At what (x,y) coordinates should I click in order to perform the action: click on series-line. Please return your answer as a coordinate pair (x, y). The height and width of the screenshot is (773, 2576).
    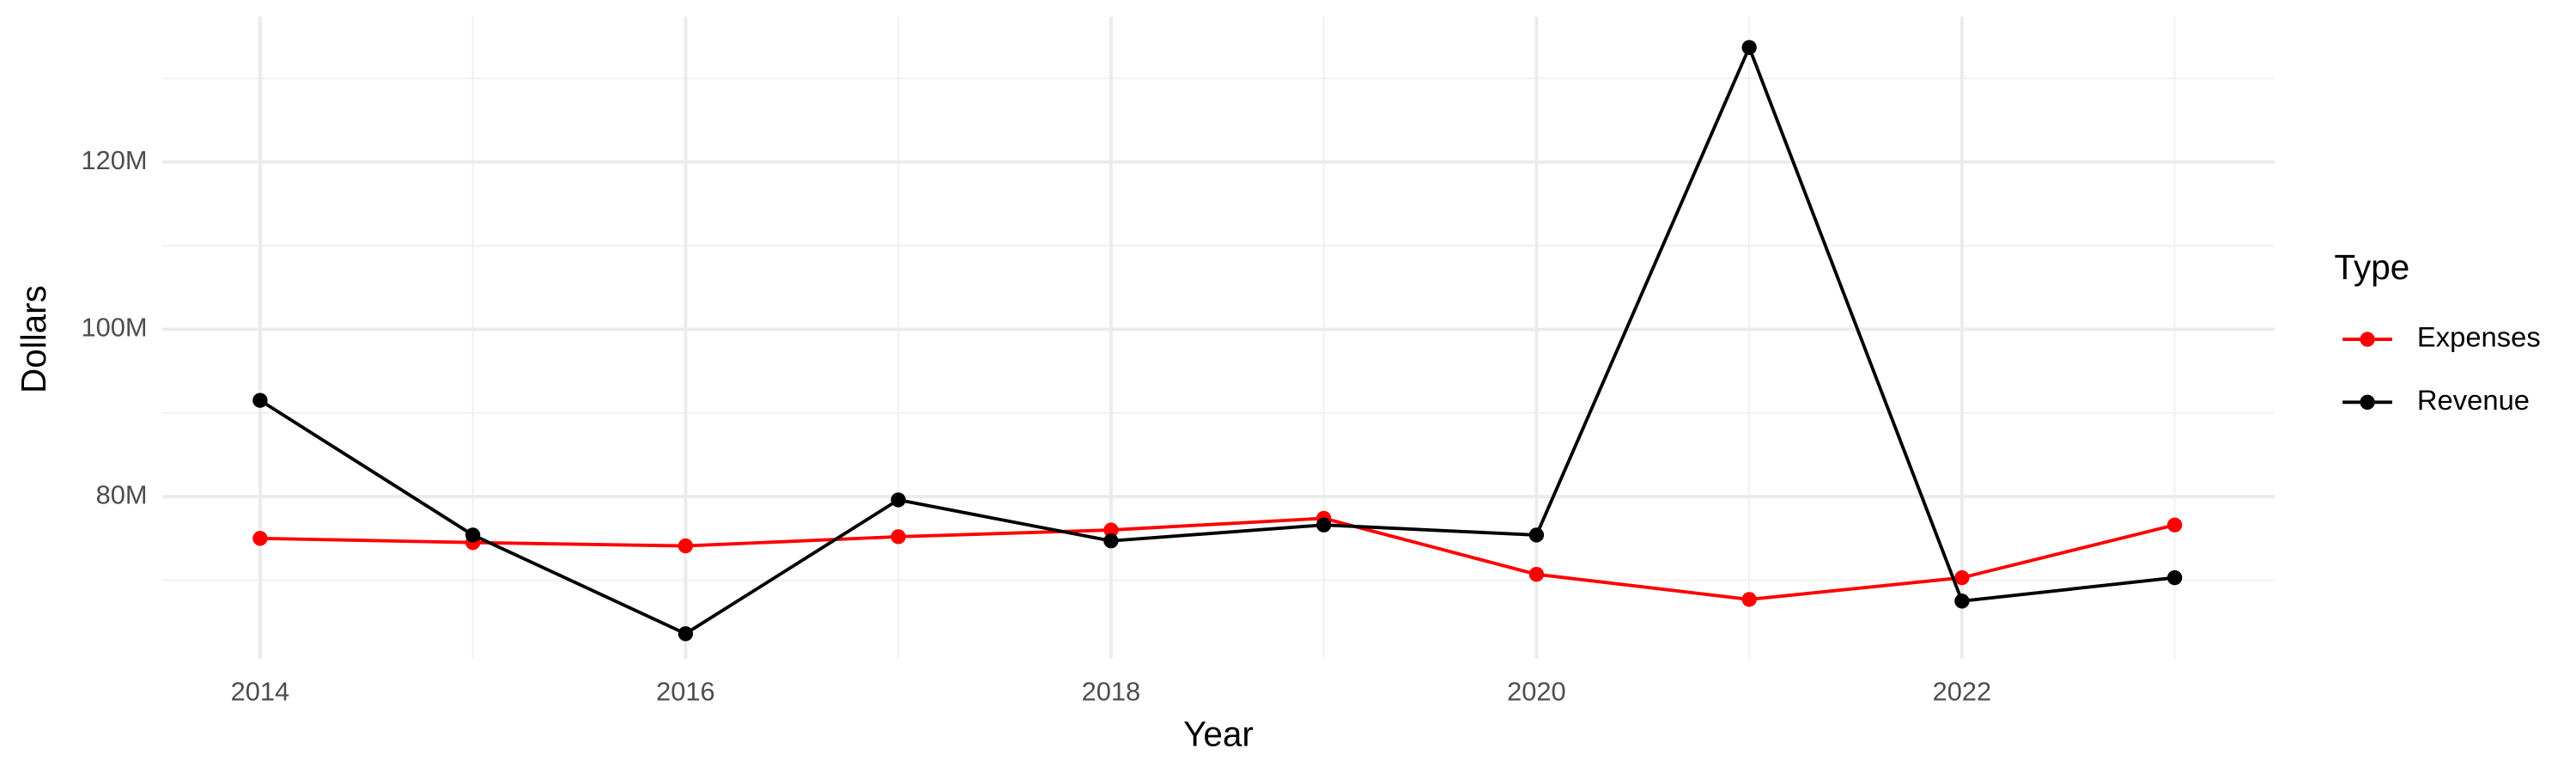
    Looking at the image, I should click on (1217, 558).